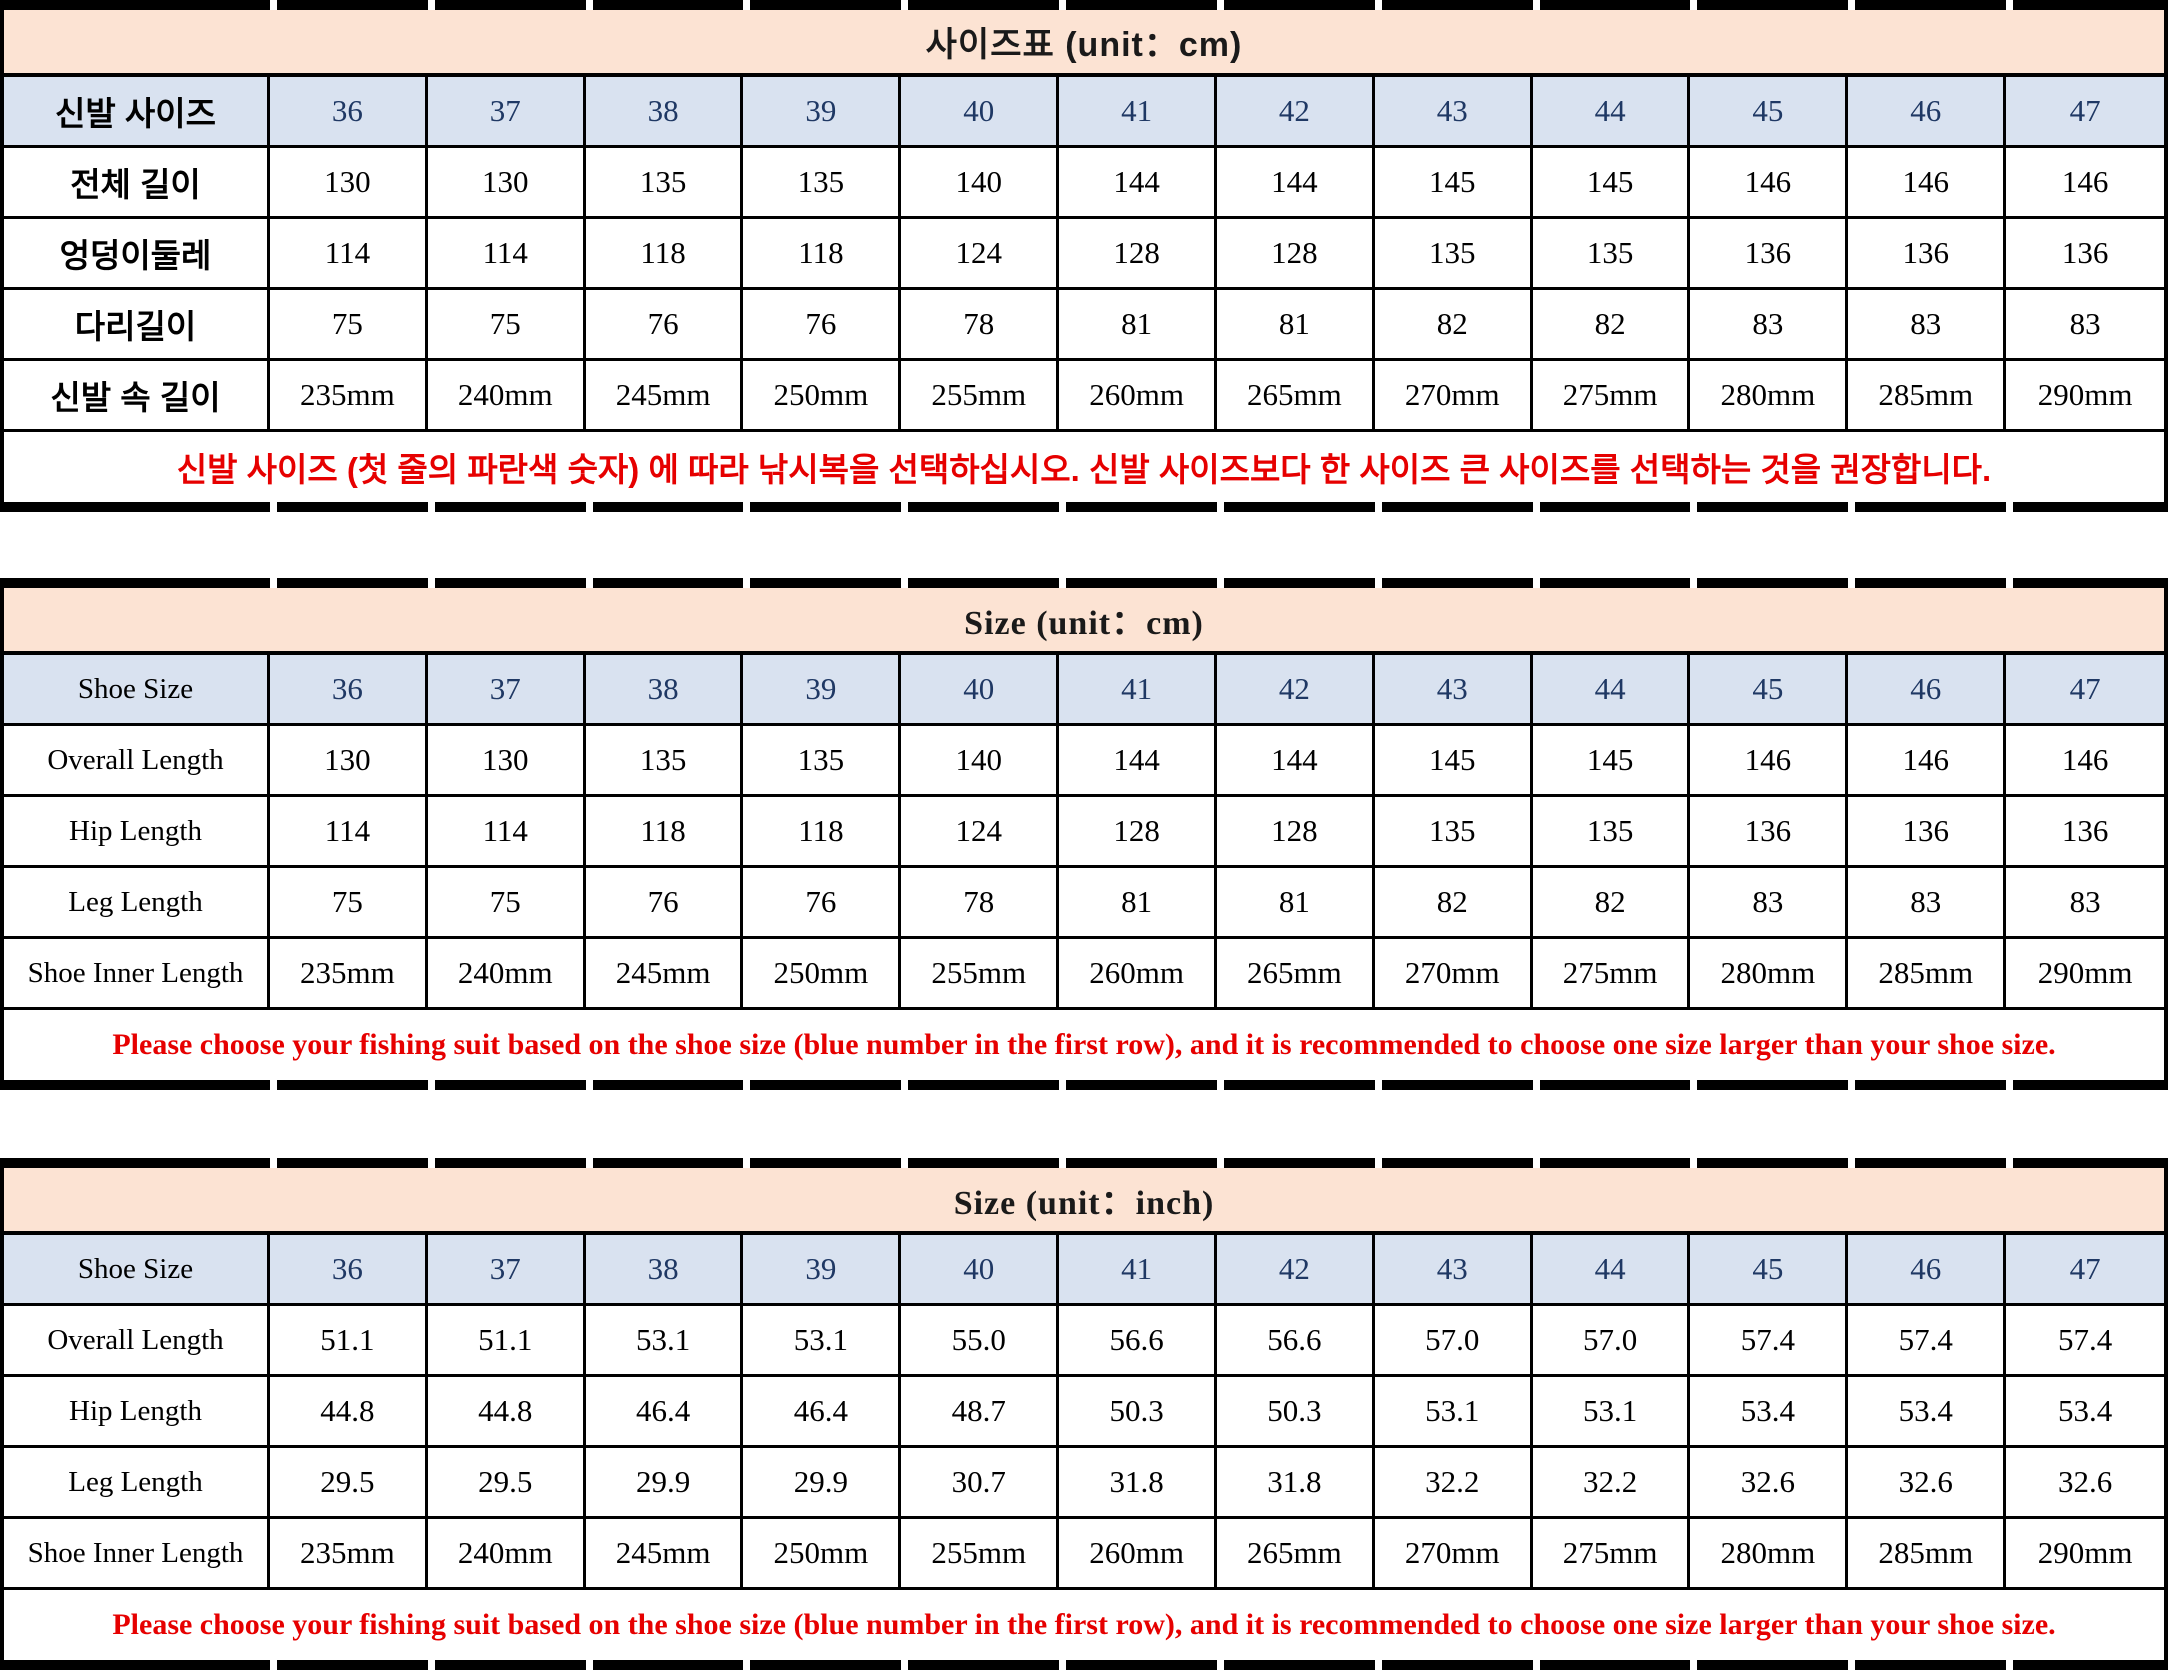 Image resolution: width=2168 pixels, height=1670 pixels. I want to click on measurement-value: 260mm, so click(1138, 396).